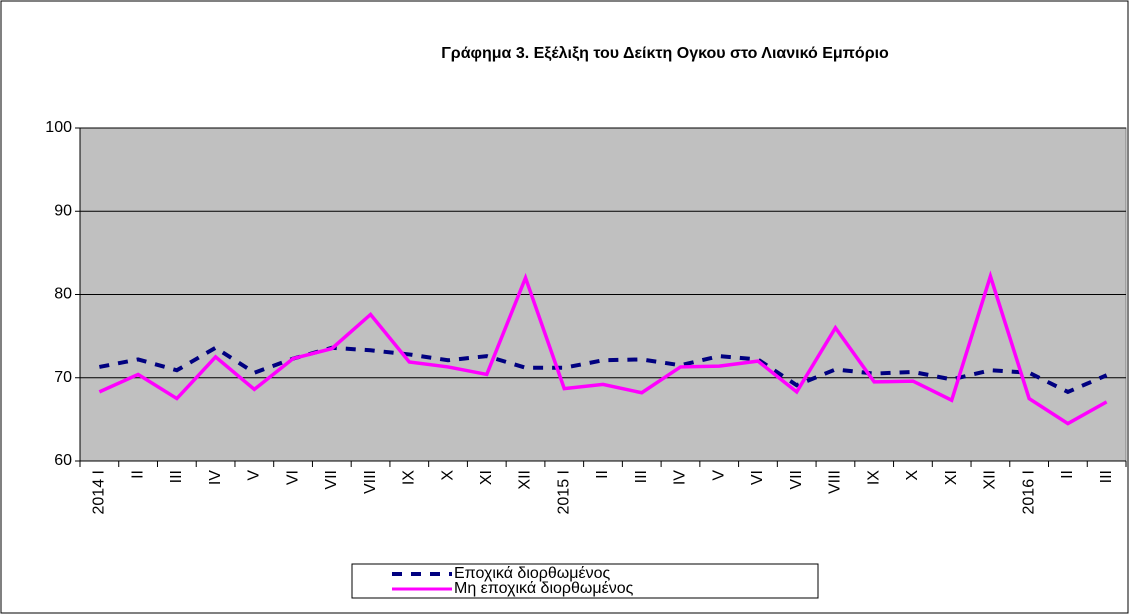  Describe the element at coordinates (63, 294) in the screenshot. I see `y-tick-label: 80` at that location.